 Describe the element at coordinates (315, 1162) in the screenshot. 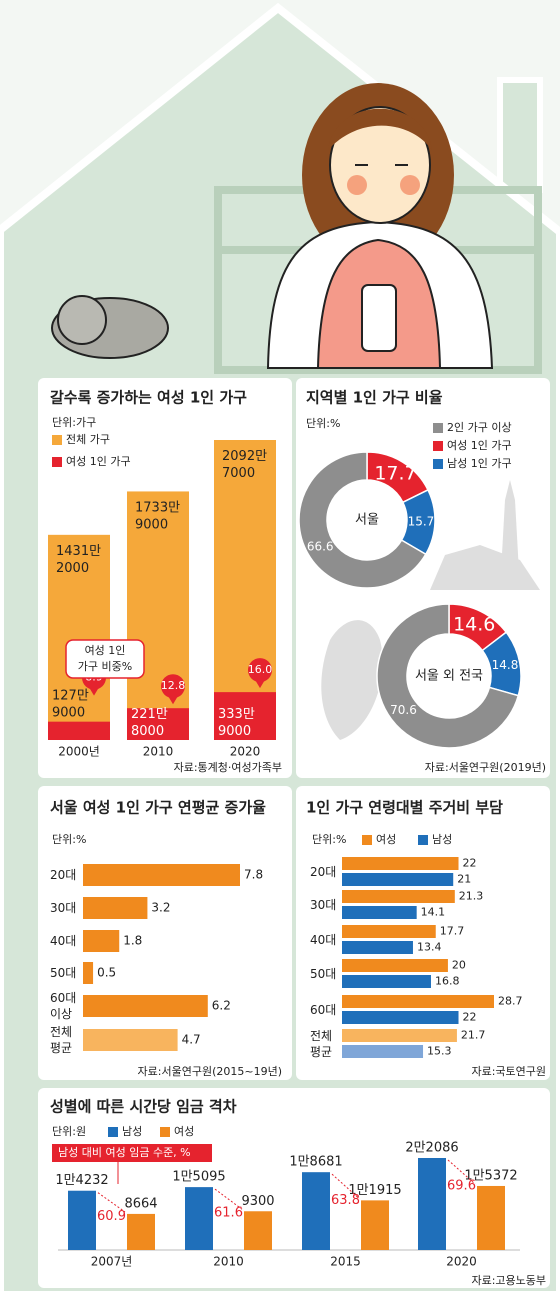

I see `value-label: 1만8681` at that location.